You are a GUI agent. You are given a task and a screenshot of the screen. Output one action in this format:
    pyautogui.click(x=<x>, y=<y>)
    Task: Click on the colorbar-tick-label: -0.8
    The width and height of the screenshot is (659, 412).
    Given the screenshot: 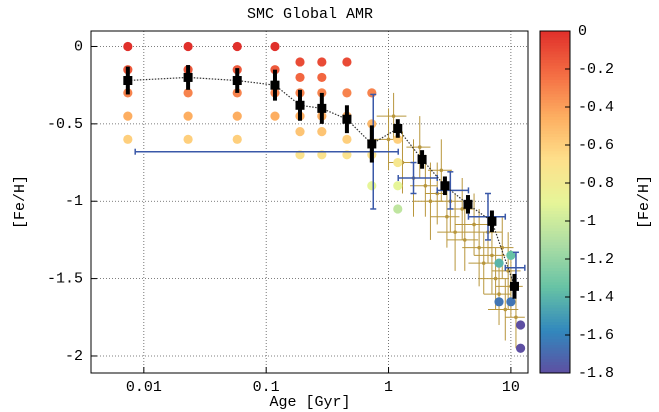 What is the action you would take?
    pyautogui.click(x=596, y=183)
    